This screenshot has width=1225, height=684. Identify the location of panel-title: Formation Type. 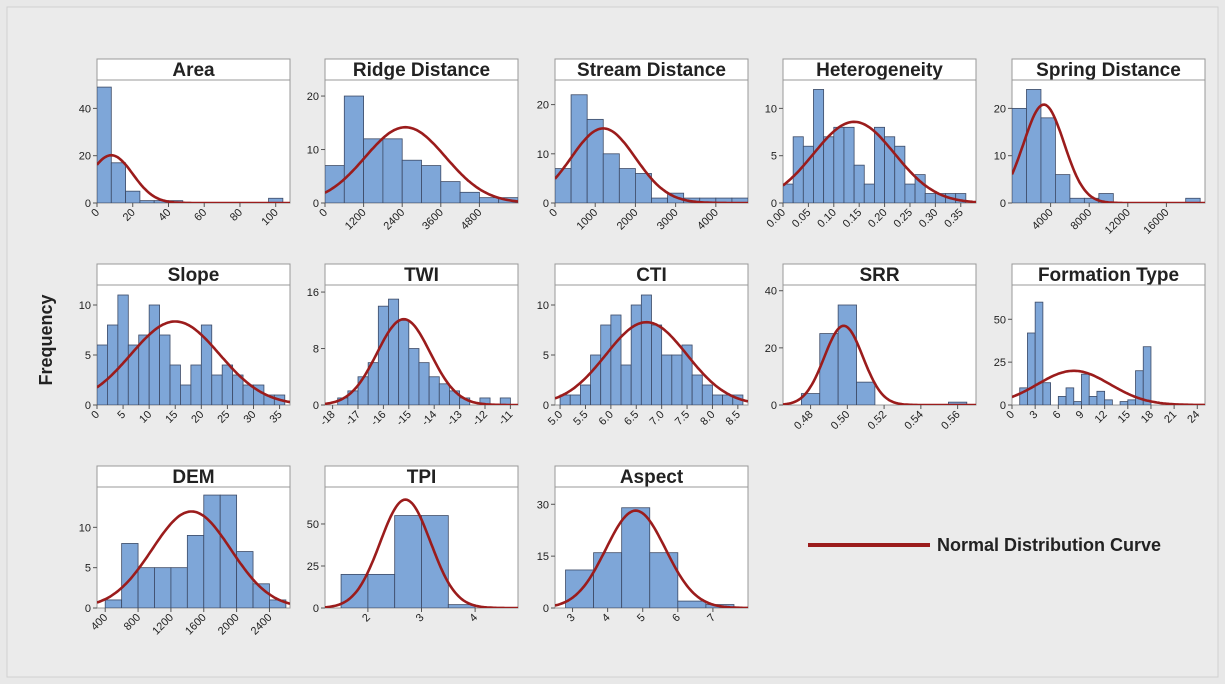
(1108, 275).